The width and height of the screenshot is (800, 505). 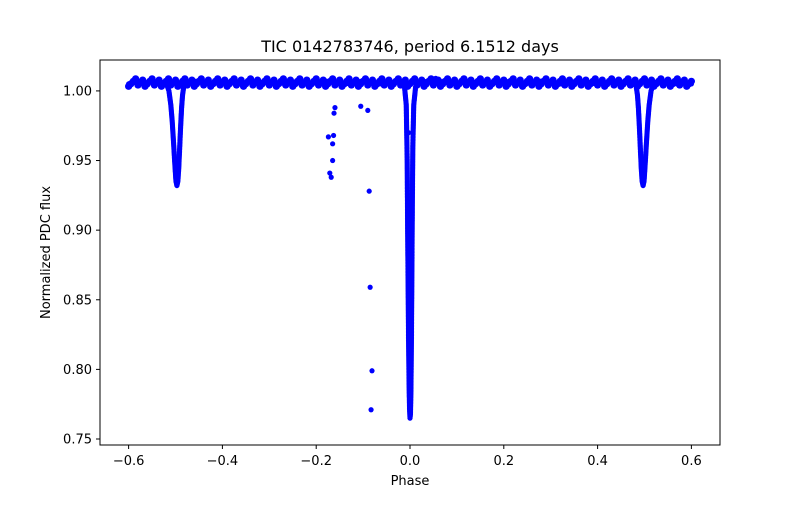 What do you see at coordinates (77, 370) in the screenshot?
I see `y-tick-label: 0.80` at bounding box center [77, 370].